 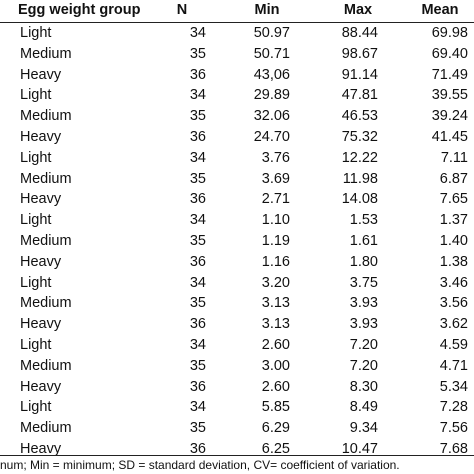 What do you see at coordinates (453, 407) in the screenshot?
I see `cell-mean: 7.28` at bounding box center [453, 407].